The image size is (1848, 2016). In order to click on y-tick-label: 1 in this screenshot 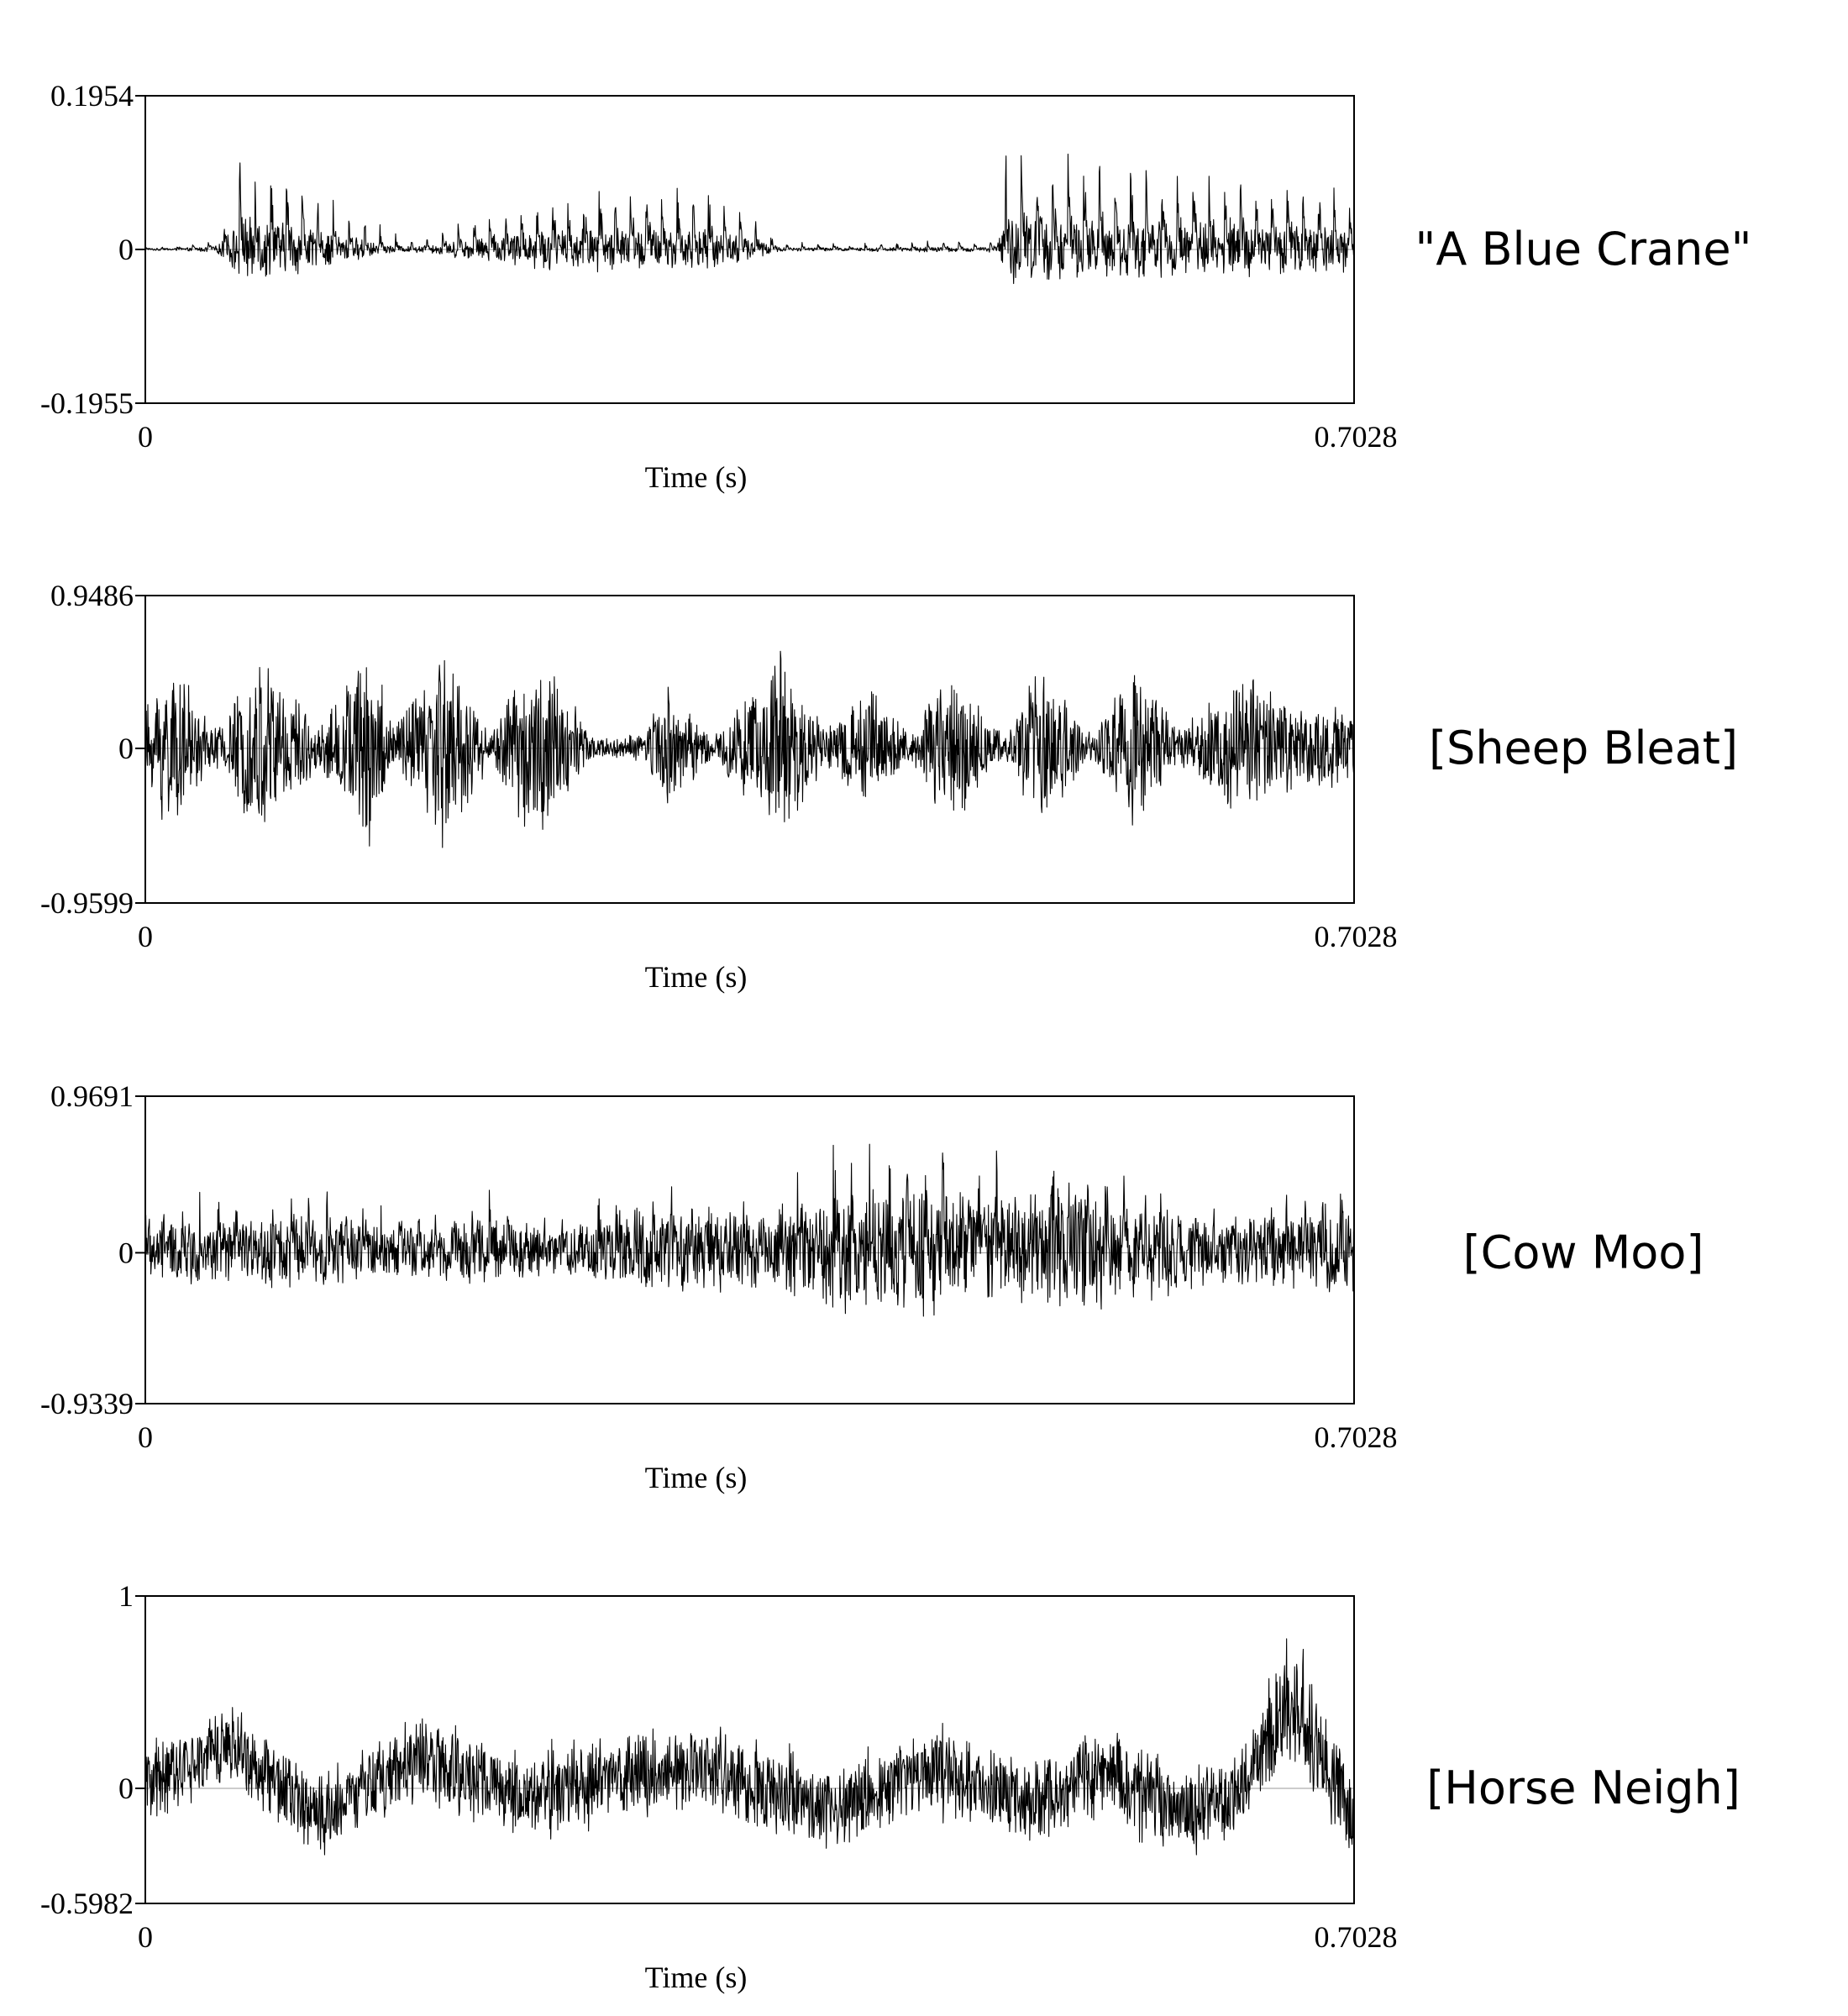, I will do `click(126, 1596)`.